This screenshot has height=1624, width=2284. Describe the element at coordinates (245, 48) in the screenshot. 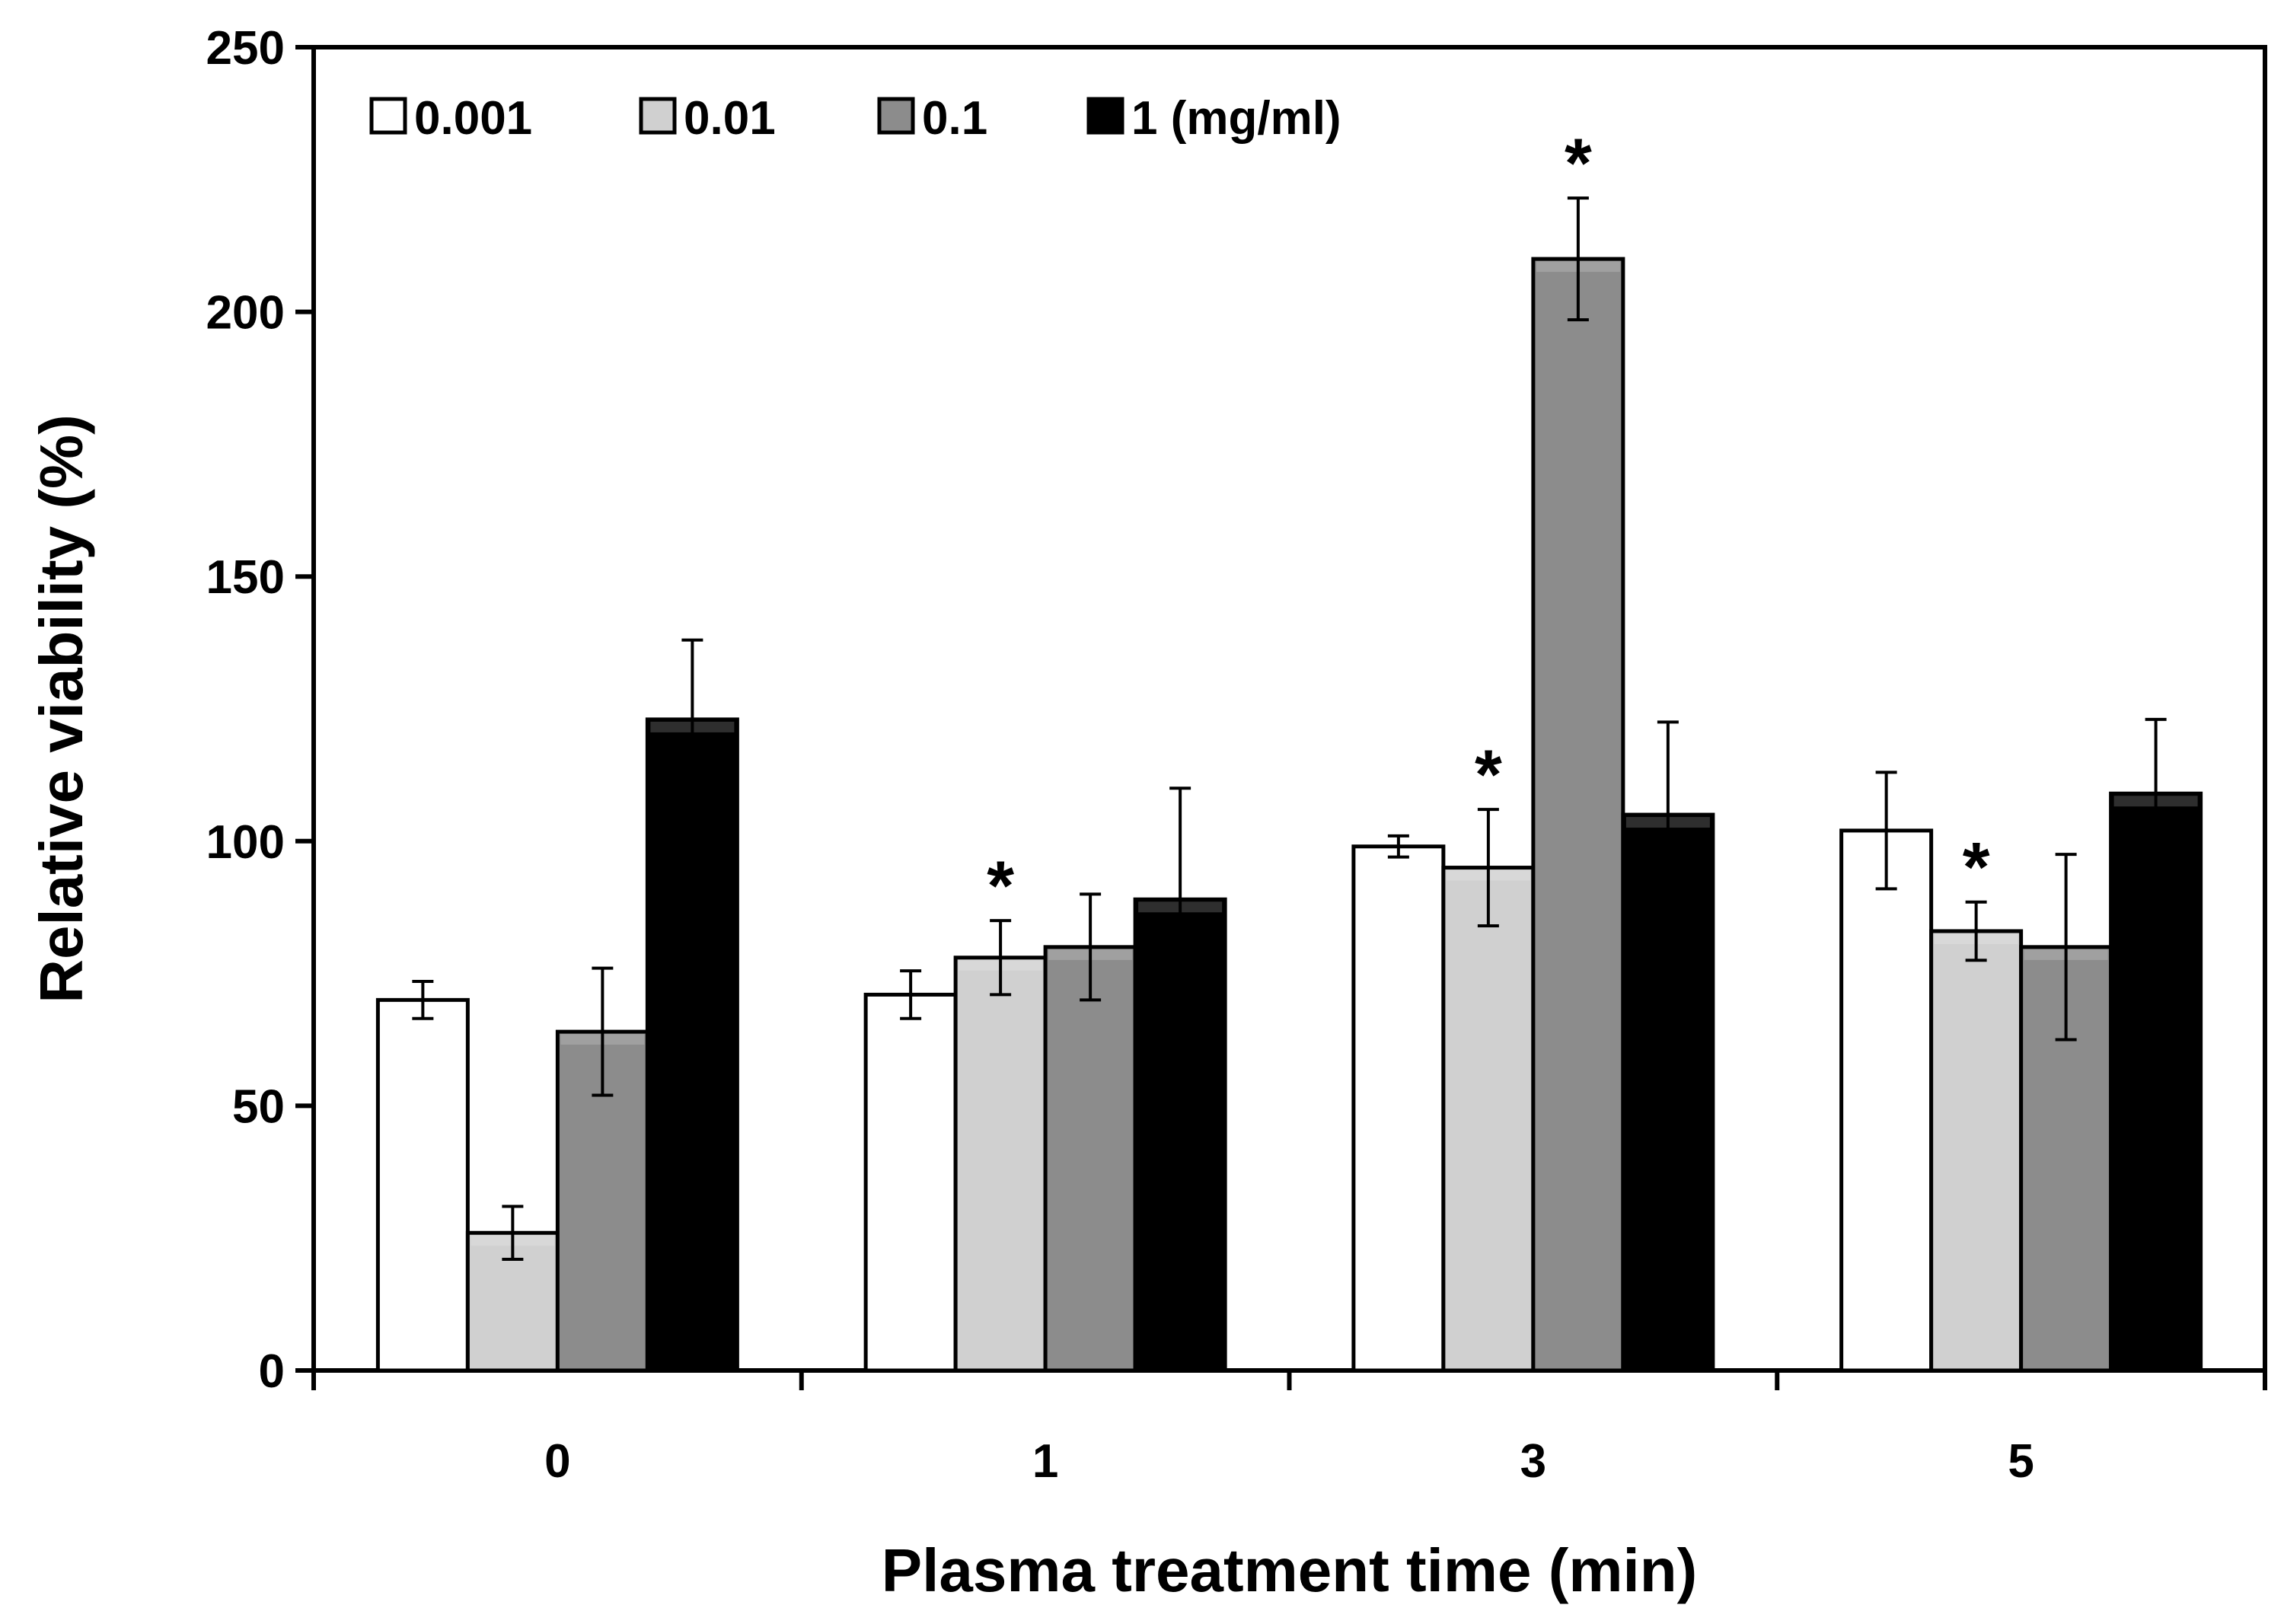

I see `y-tick-label: 250` at that location.